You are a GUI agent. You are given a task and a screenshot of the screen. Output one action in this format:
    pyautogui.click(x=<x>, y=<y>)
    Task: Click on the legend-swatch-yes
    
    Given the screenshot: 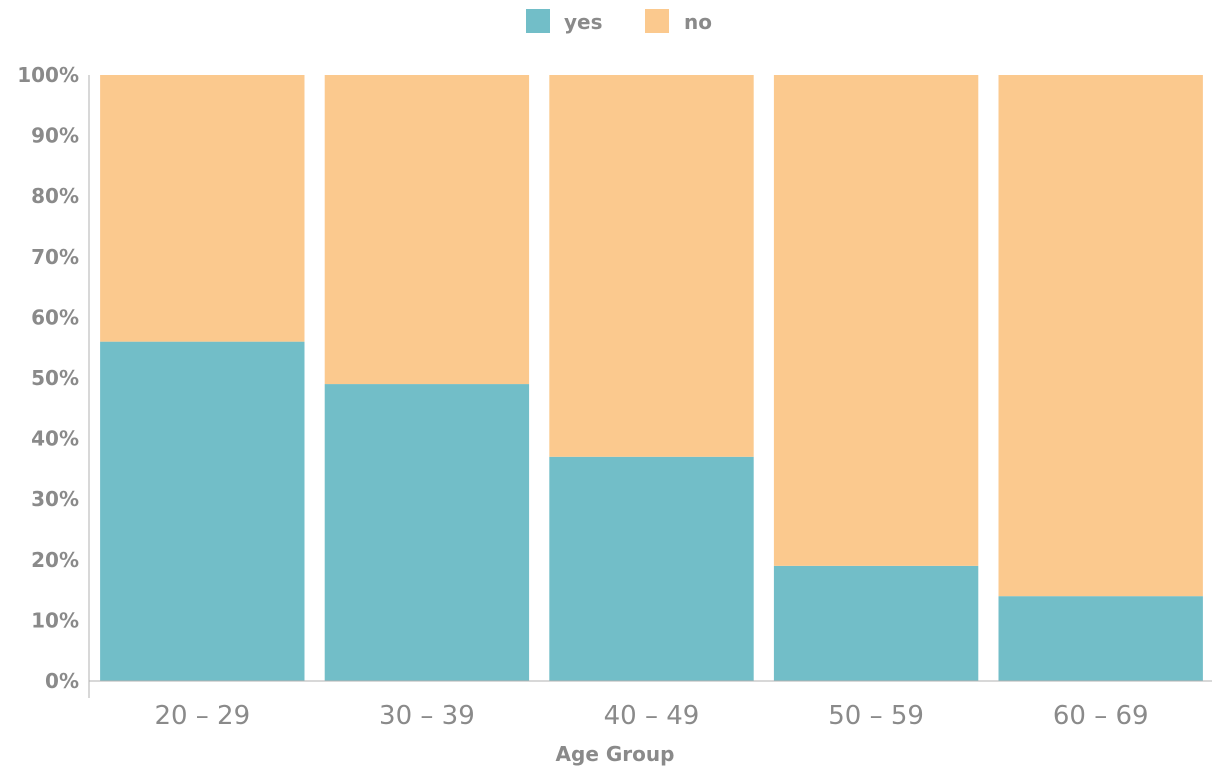 What is the action you would take?
    pyautogui.click(x=538, y=21)
    